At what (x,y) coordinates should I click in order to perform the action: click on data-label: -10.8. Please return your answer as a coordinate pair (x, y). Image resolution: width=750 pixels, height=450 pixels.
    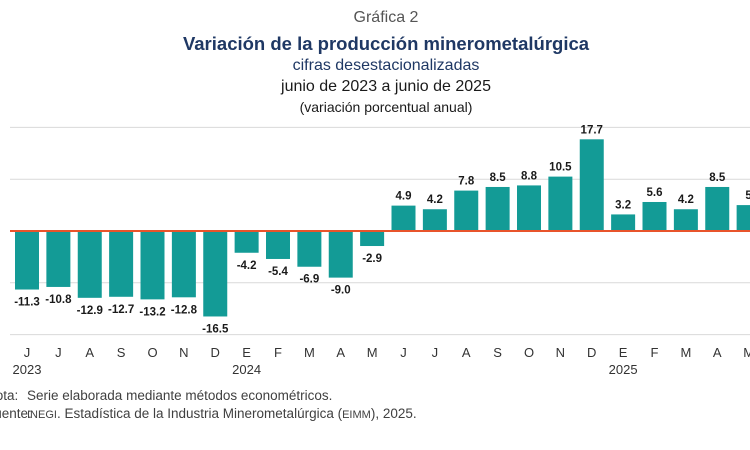
    Looking at the image, I should click on (58, 300).